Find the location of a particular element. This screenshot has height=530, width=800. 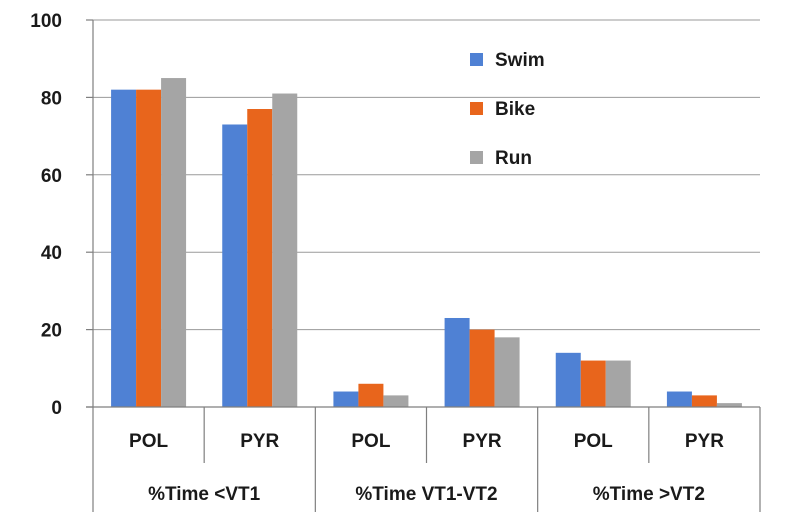

legend-swatch-swim is located at coordinates (476, 59).